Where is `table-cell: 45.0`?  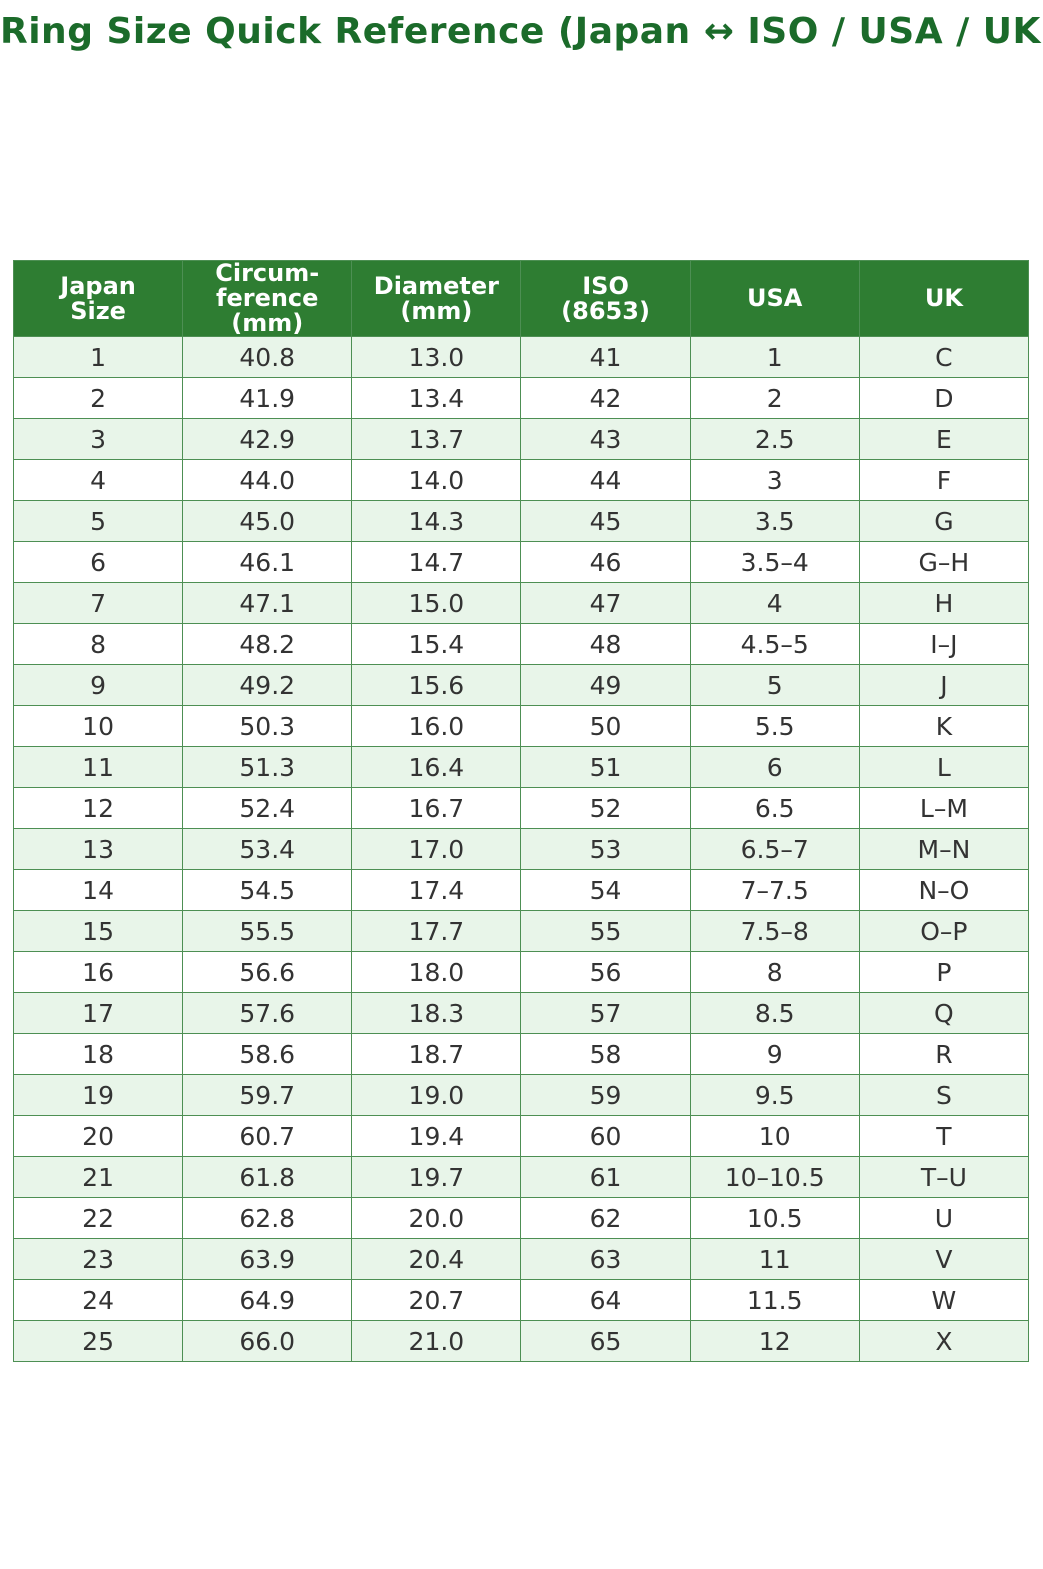 table-cell: 45.0 is located at coordinates (267, 521).